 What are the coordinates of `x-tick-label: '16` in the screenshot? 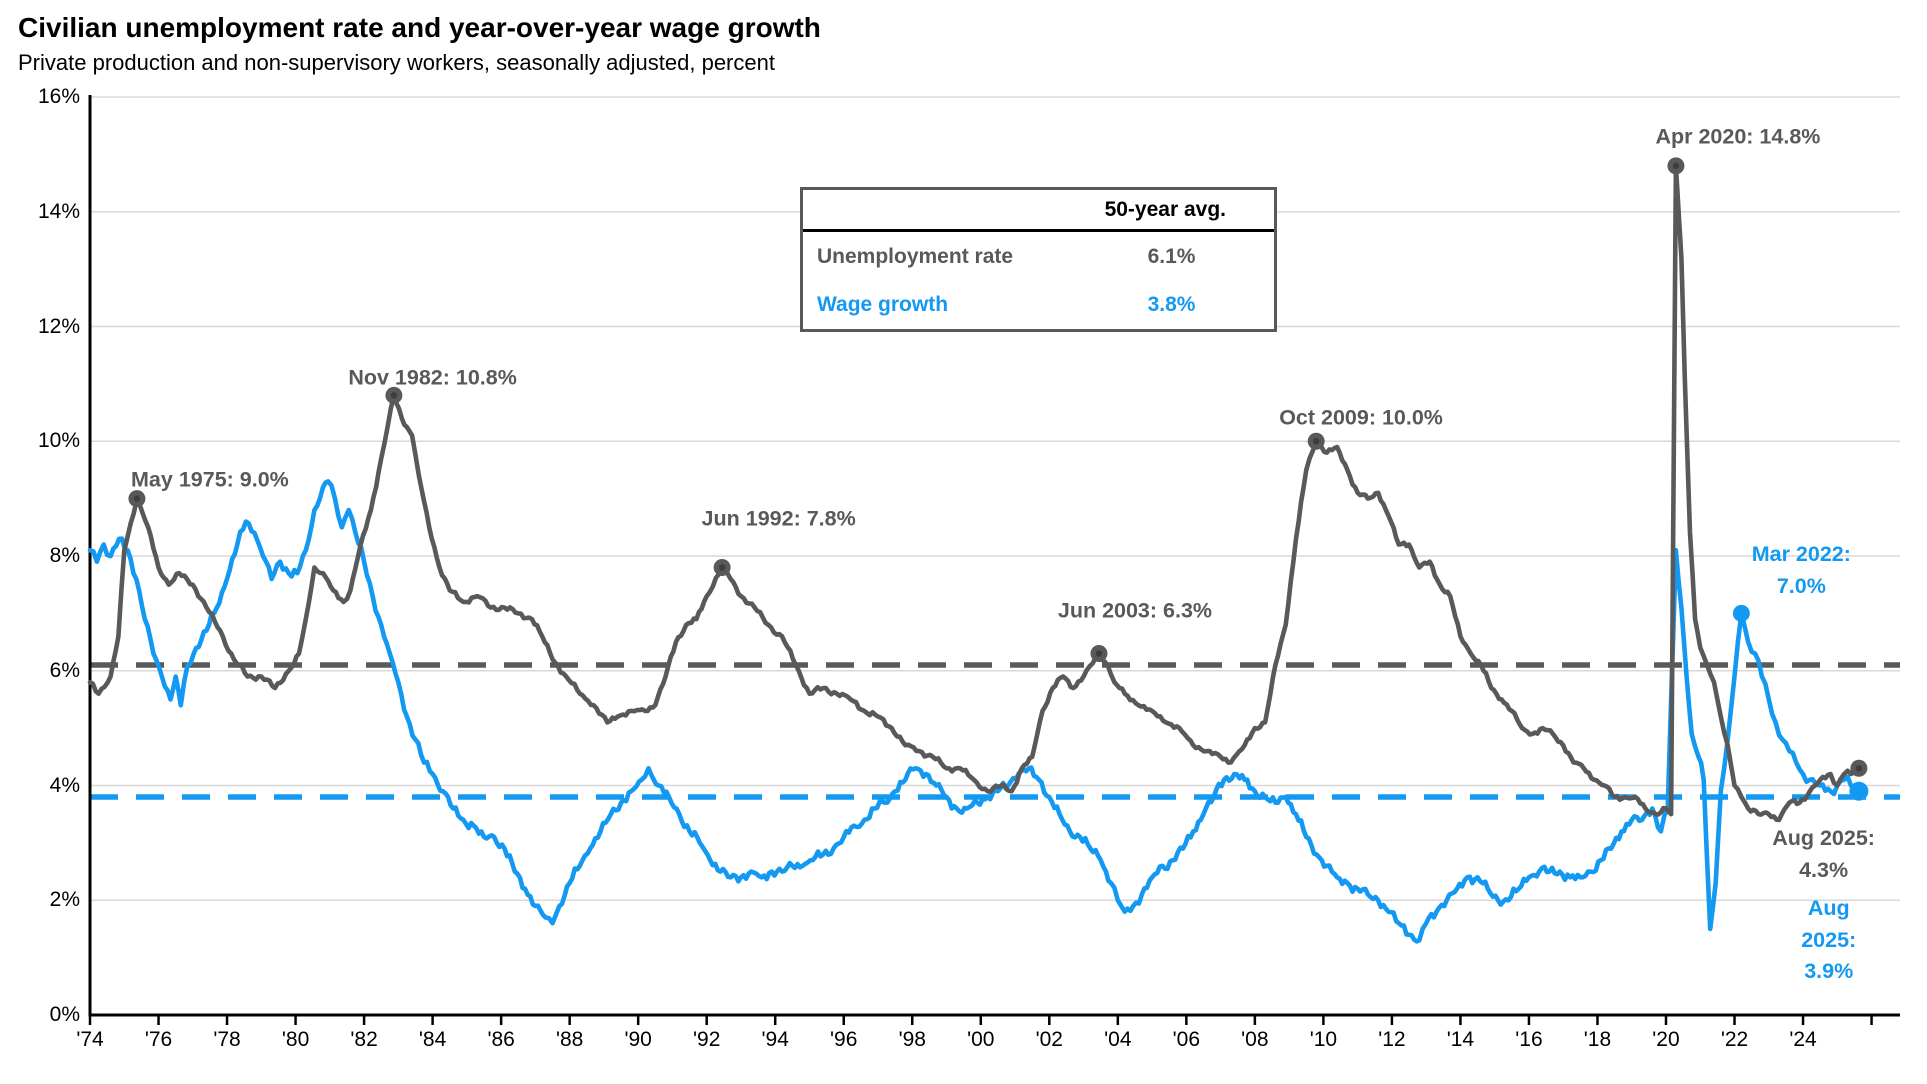 It's located at (1529, 1039).